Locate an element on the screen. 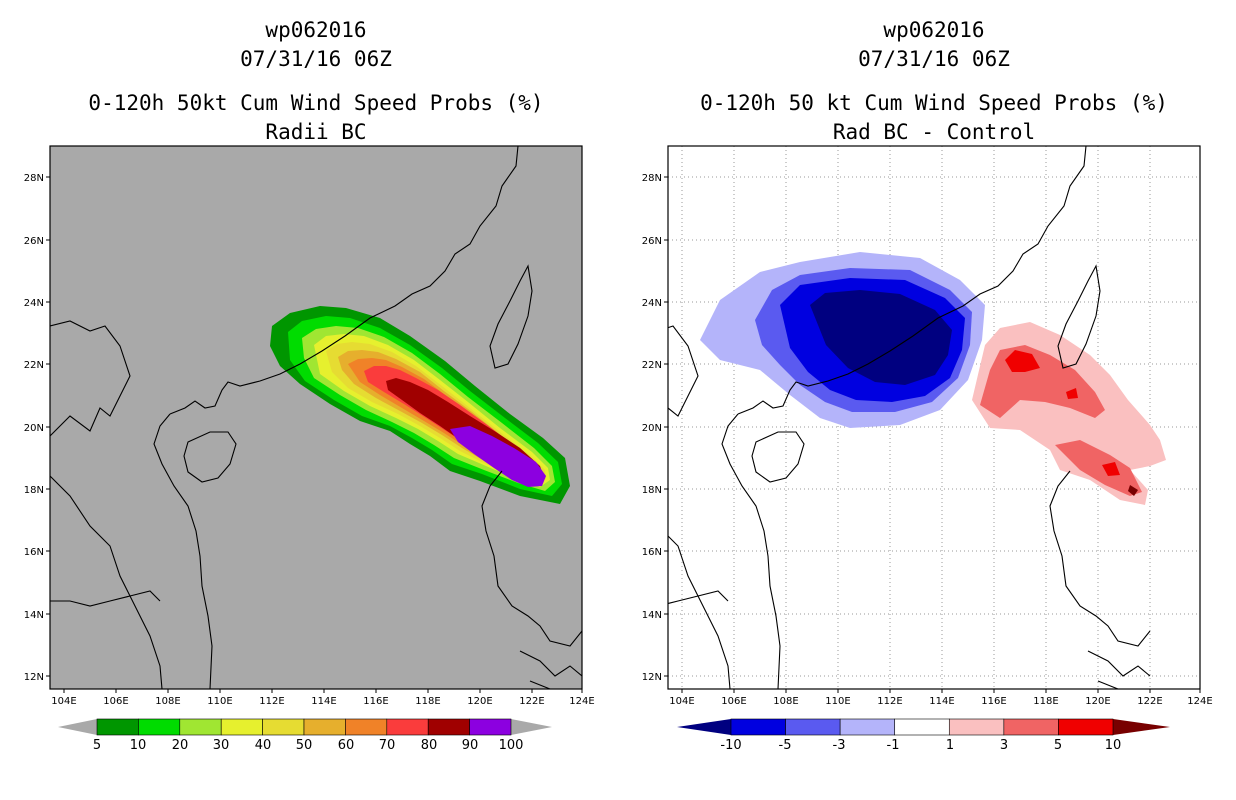 Image resolution: width=1236 pixels, height=800 pixels. legend-label: 90 is located at coordinates (470, 745).